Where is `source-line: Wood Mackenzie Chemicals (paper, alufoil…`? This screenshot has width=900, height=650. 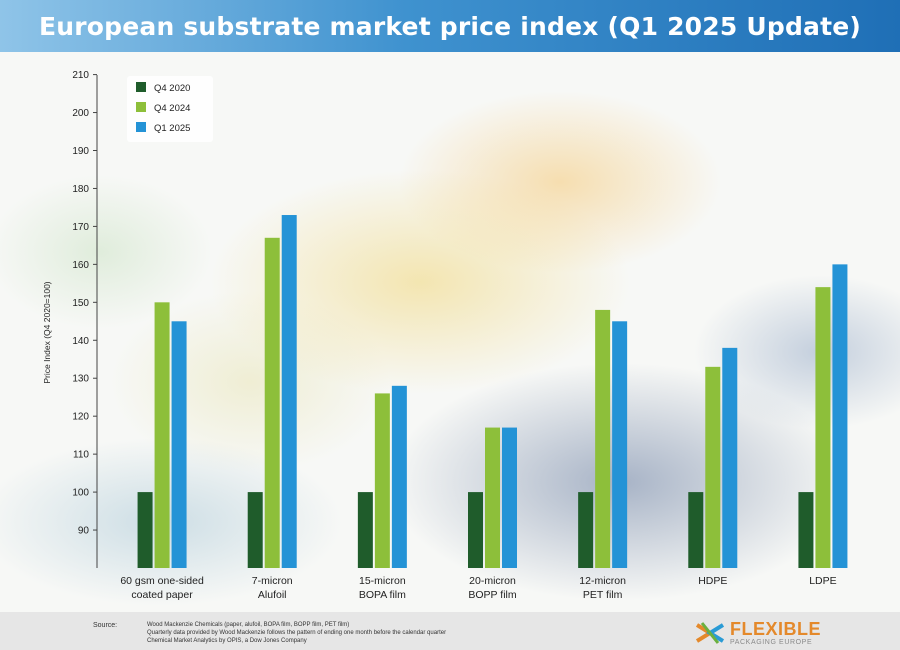 source-line: Wood Mackenzie Chemicals (paper, alufoil… is located at coordinates (248, 625).